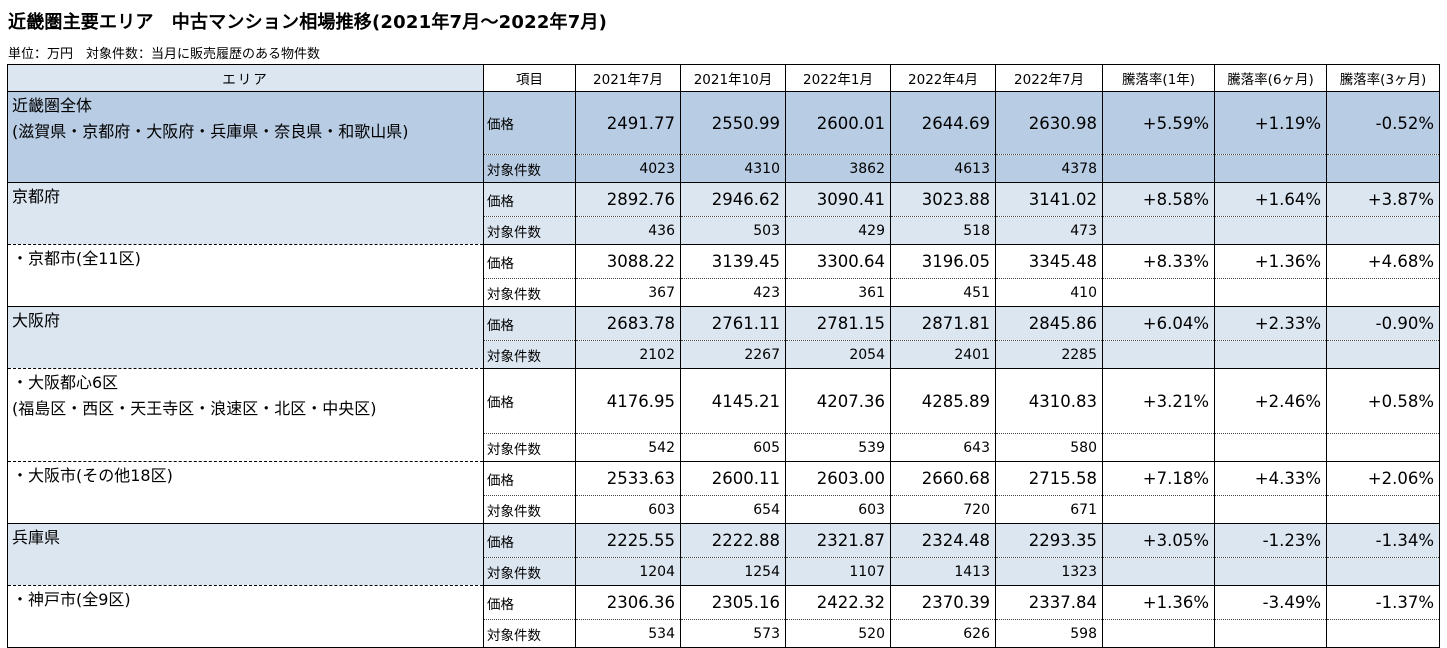 This screenshot has height=648, width=1447. I want to click on header-2022-07: 2022年7月, so click(1049, 78).